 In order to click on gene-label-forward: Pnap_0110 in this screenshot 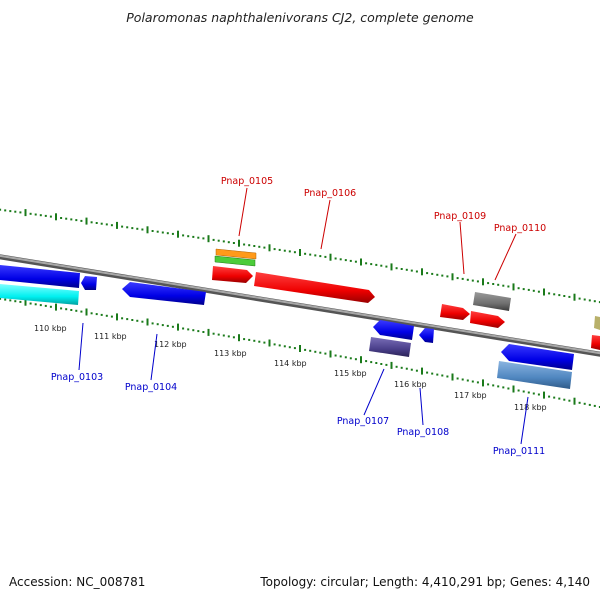, I will do `click(520, 228)`.